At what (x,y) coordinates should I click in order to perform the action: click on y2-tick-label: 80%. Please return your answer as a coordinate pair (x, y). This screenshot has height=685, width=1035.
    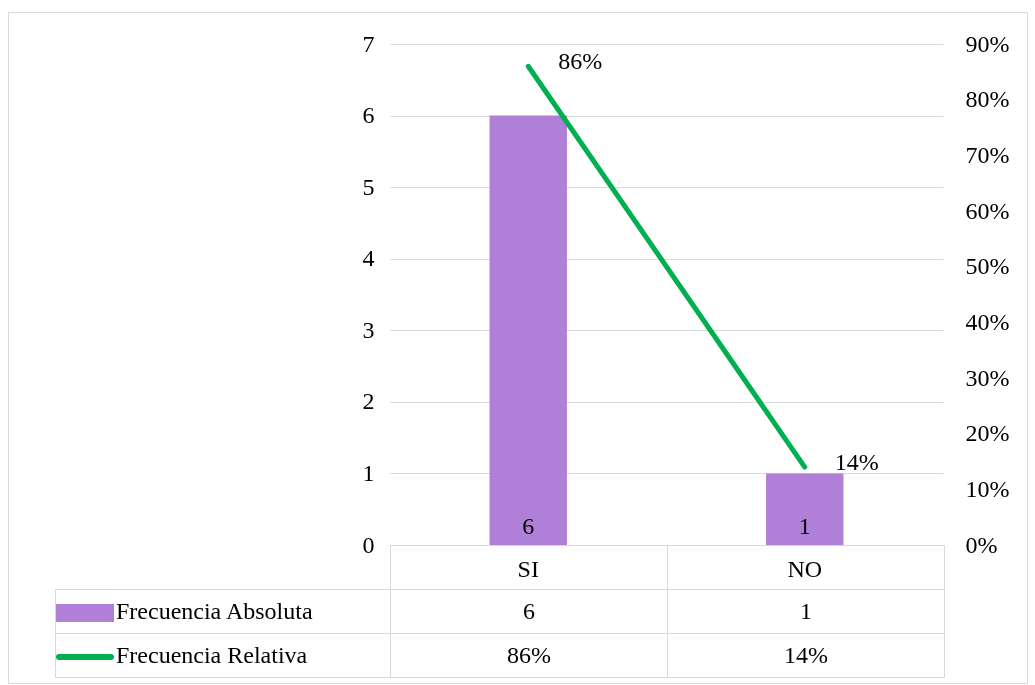
    Looking at the image, I should click on (987, 99).